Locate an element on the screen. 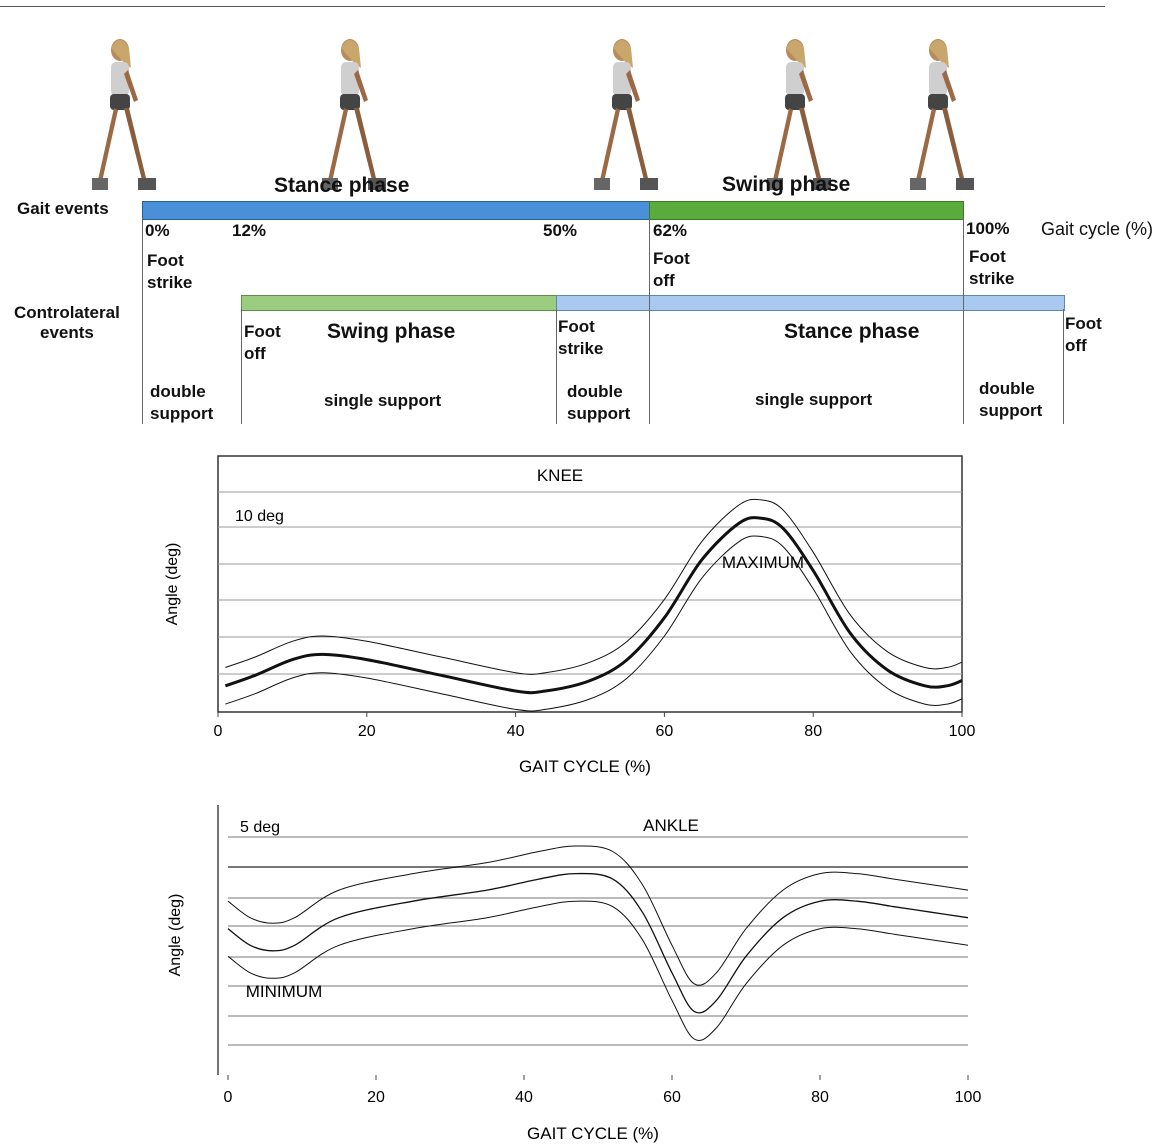 This screenshot has width=1170, height=1147. tick-100: 100% is located at coordinates (988, 228).